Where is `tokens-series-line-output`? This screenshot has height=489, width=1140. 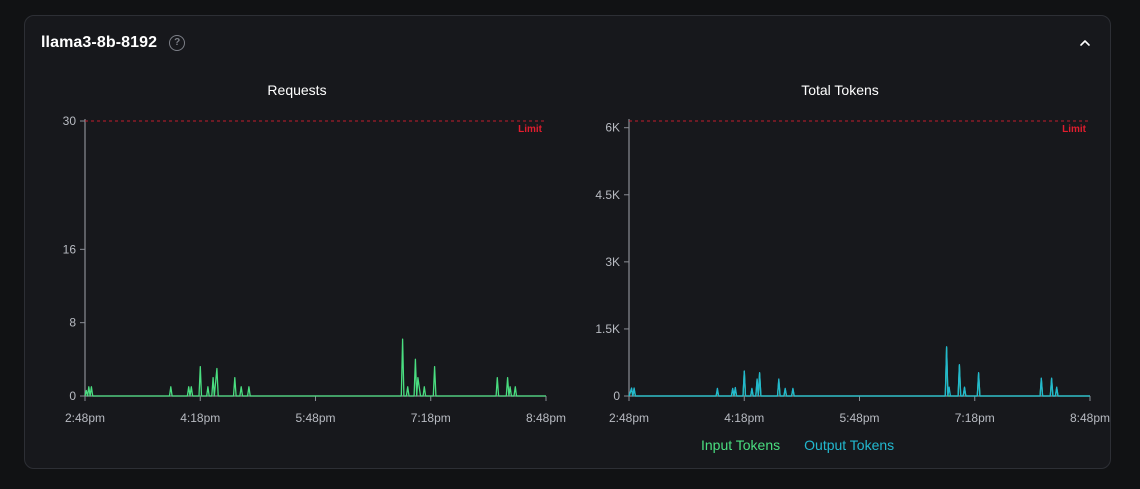 tokens-series-line-output is located at coordinates (859, 371).